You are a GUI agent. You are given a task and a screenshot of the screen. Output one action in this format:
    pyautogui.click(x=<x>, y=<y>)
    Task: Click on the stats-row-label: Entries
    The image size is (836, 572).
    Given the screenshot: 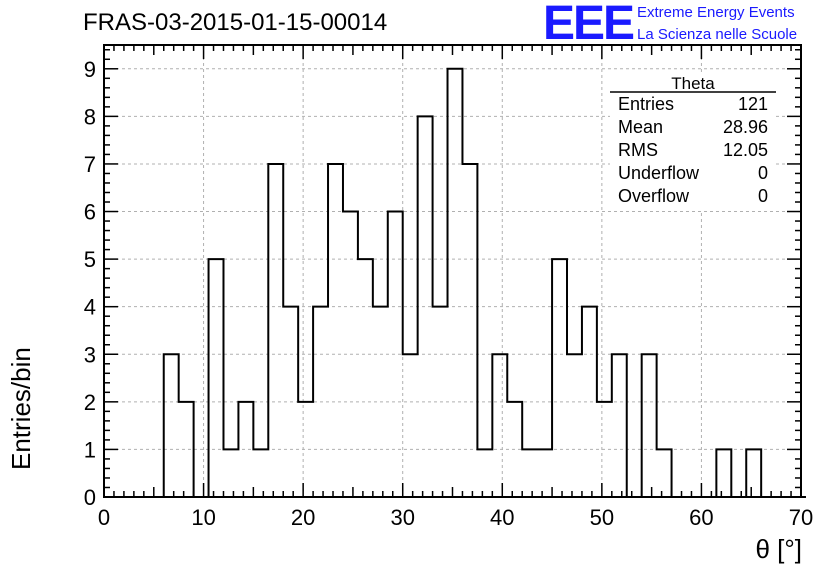 What is the action you would take?
    pyautogui.click(x=646, y=104)
    